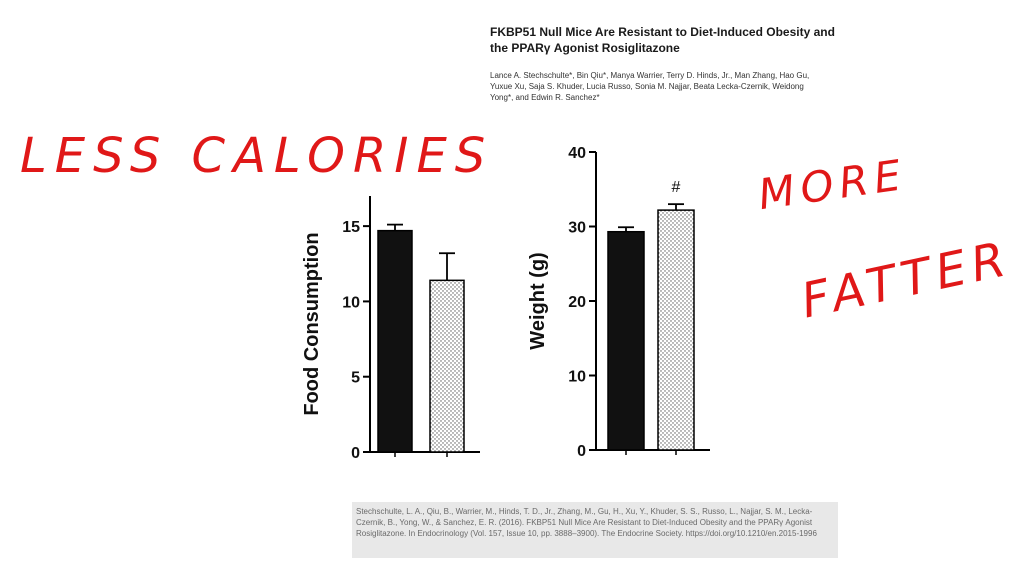 The width and height of the screenshot is (1024, 564). What do you see at coordinates (577, 302) in the screenshot?
I see `y-tick-label: 20` at bounding box center [577, 302].